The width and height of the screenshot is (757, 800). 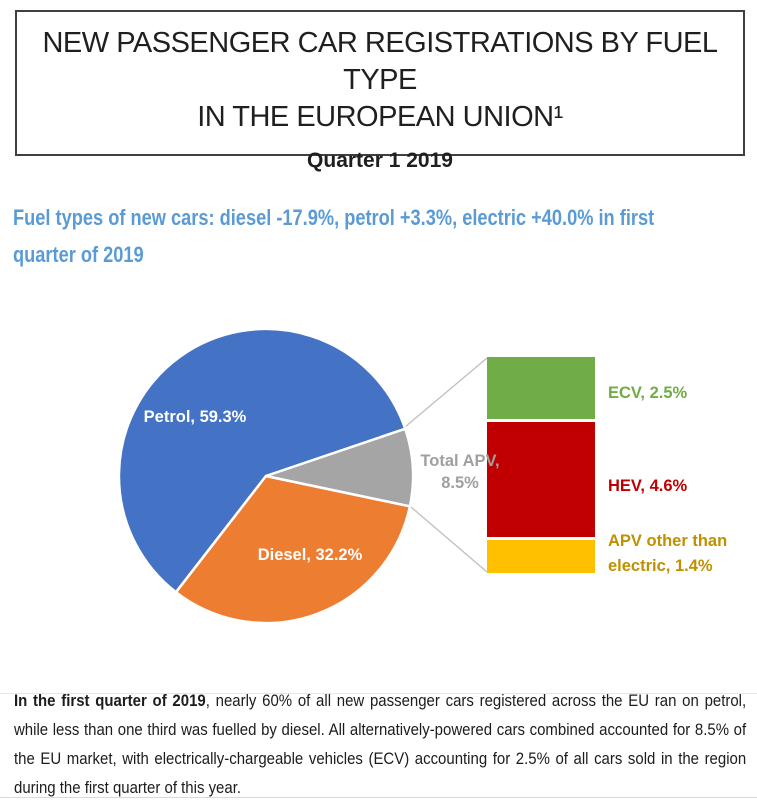 I want to click on diesel-slice-label: Diesel, 32.2%, so click(x=310, y=555).